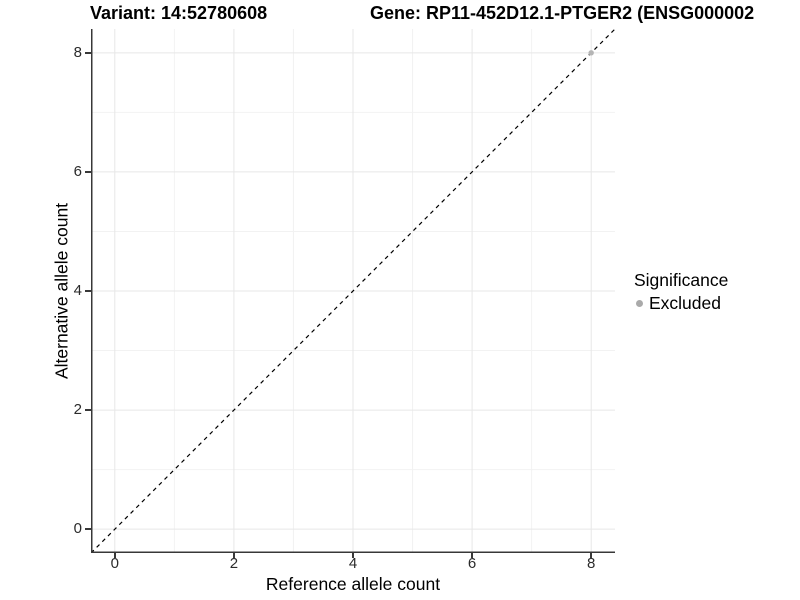  What do you see at coordinates (114, 563) in the screenshot?
I see `x-tick-label: 0` at bounding box center [114, 563].